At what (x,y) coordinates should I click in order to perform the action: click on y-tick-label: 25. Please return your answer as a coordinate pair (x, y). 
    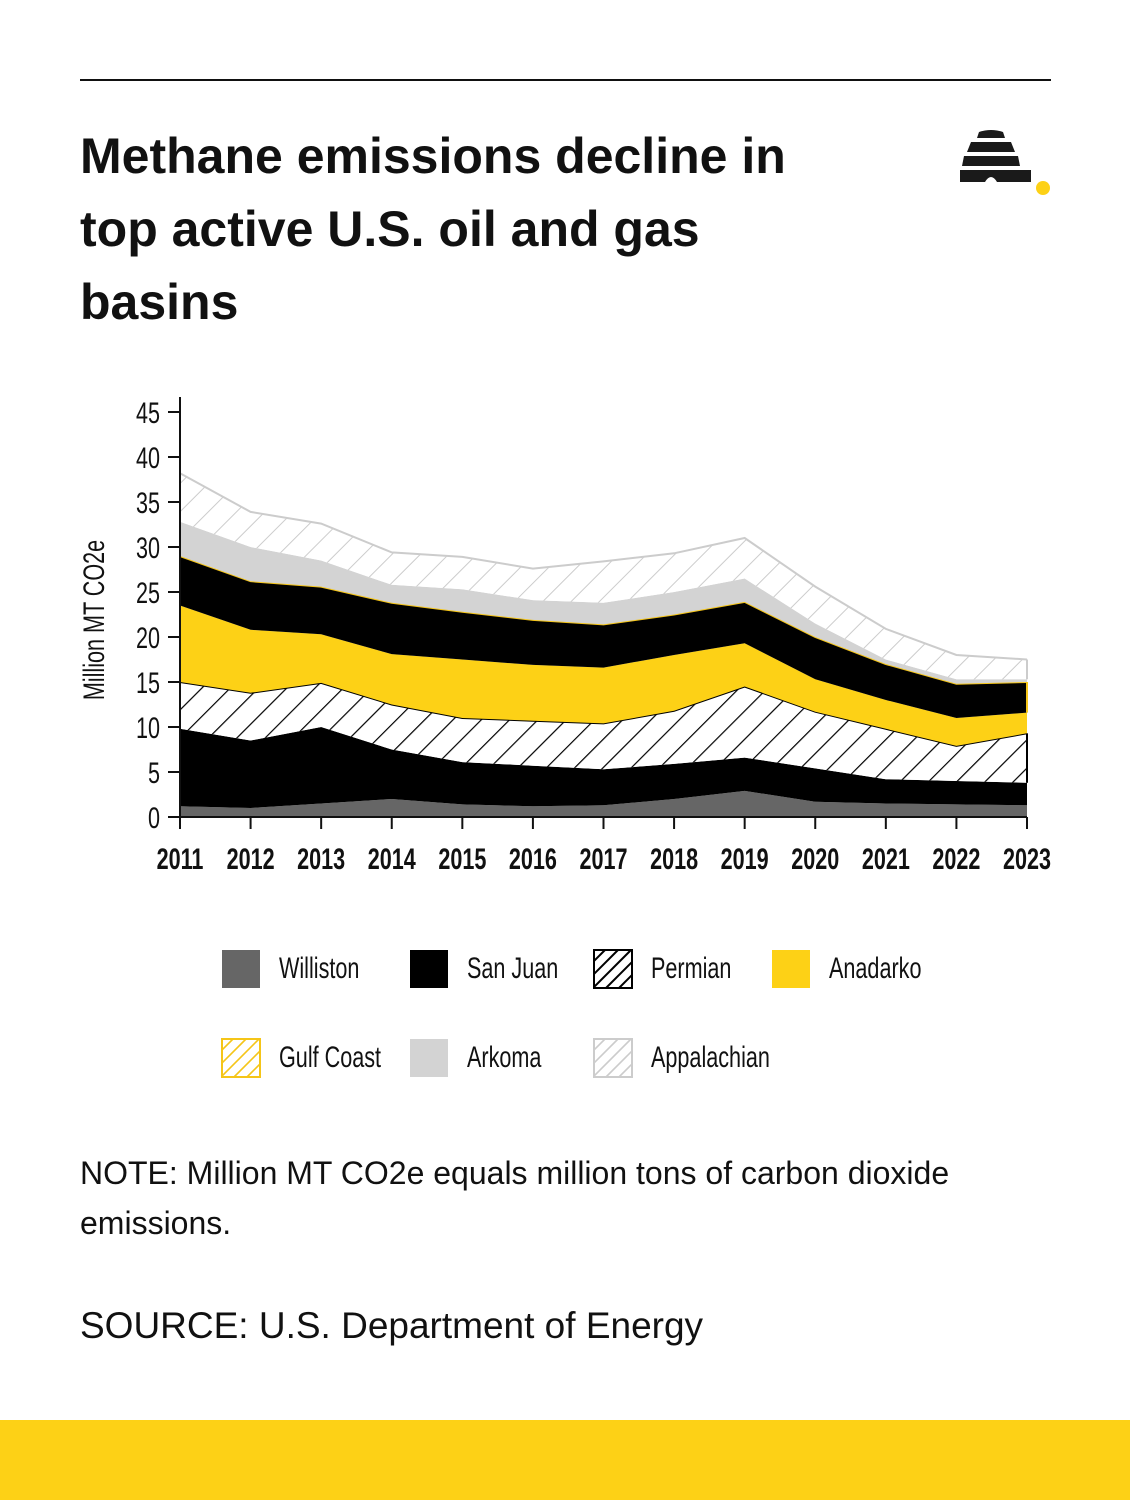
    Looking at the image, I should click on (148, 592).